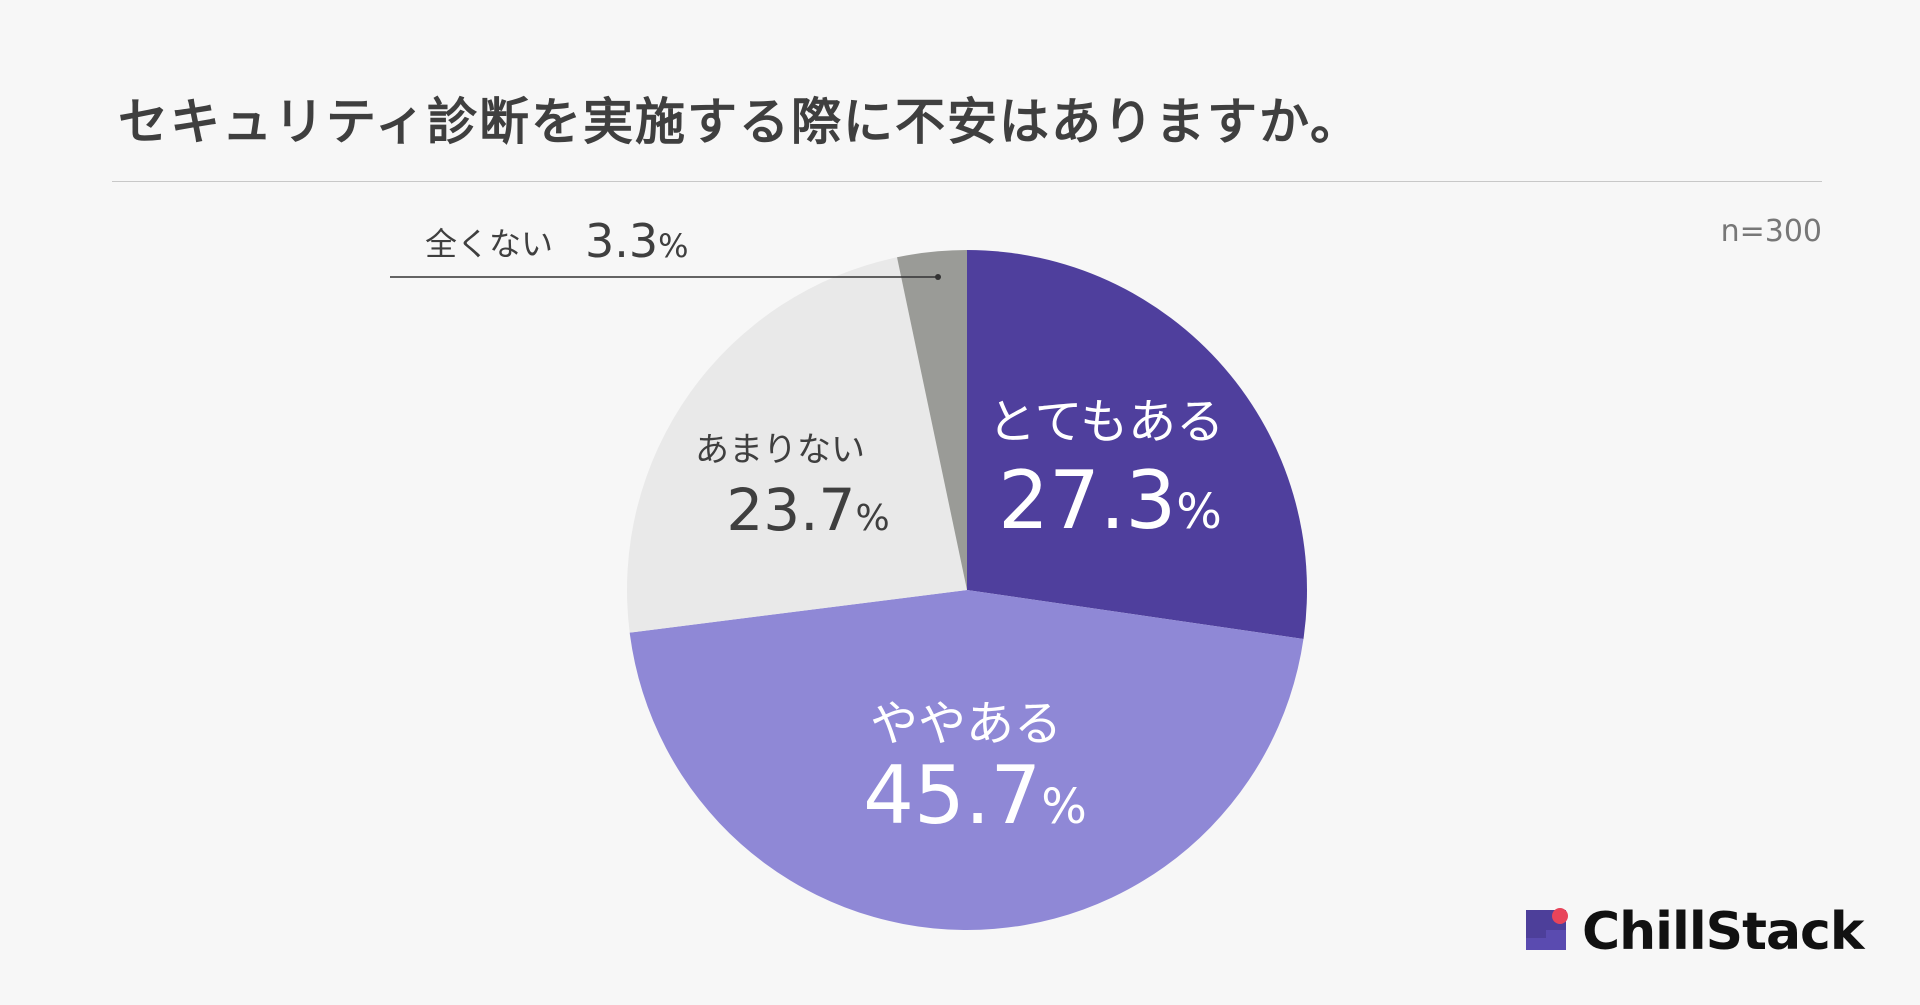  I want to click on value-number: 3.3, so click(621, 241).